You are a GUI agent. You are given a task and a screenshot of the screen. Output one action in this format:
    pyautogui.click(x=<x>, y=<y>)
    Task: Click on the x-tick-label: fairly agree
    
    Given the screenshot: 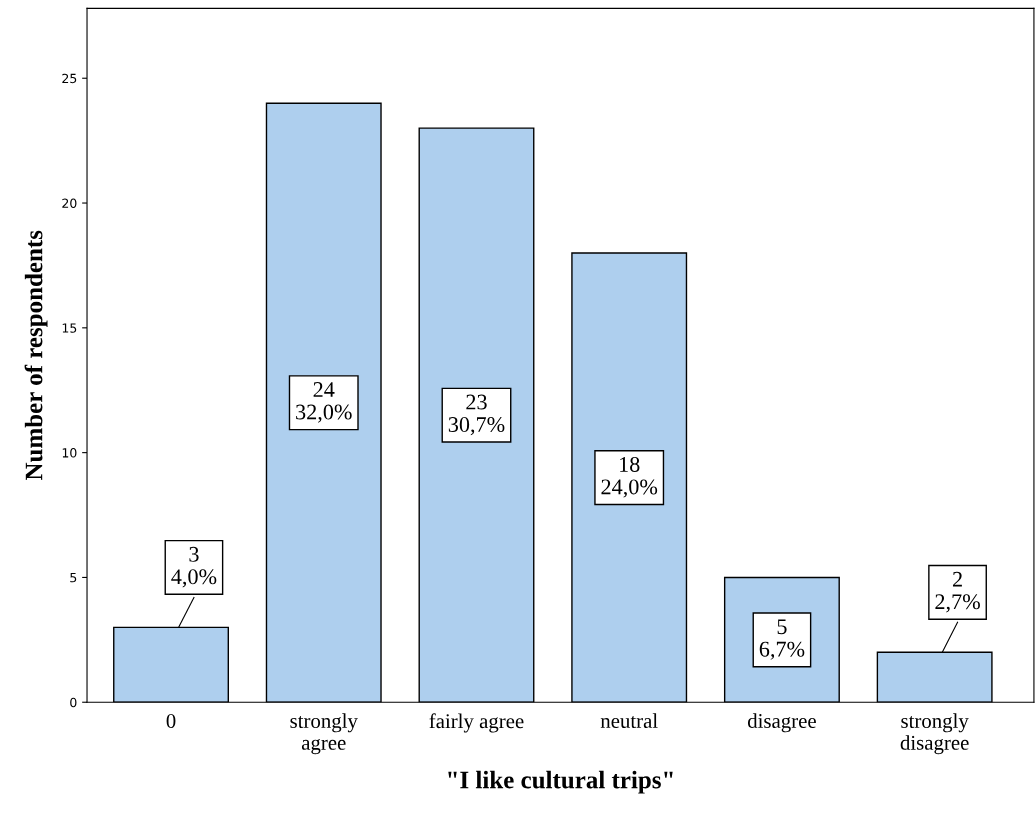 What is the action you would take?
    pyautogui.click(x=476, y=723)
    